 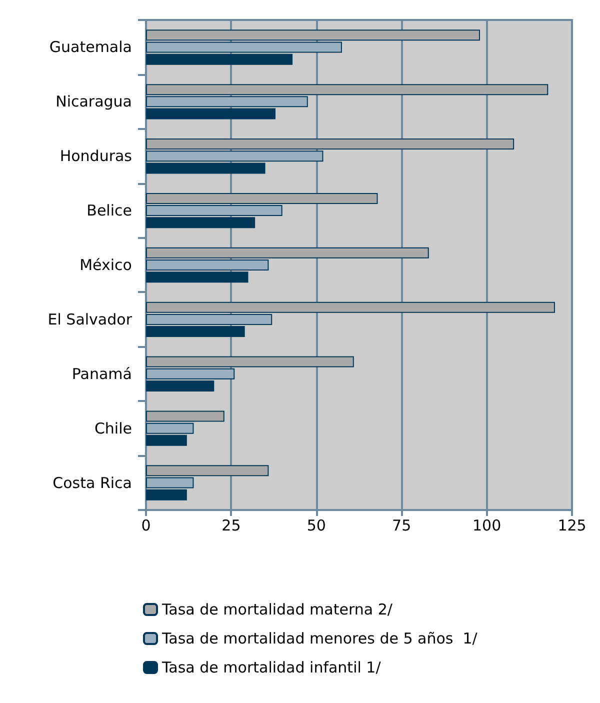 What do you see at coordinates (106, 265) in the screenshot?
I see `y-tick-label: México` at bounding box center [106, 265].